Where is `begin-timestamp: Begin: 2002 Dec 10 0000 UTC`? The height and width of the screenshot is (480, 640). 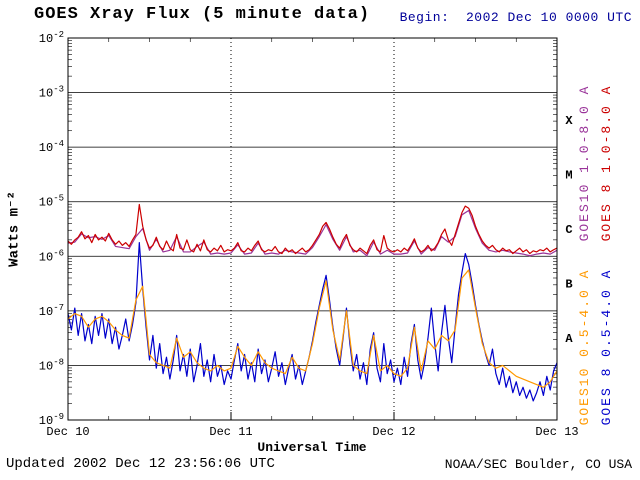 begin-timestamp: Begin: 2002 Dec 10 0000 UTC is located at coordinates (515, 17).